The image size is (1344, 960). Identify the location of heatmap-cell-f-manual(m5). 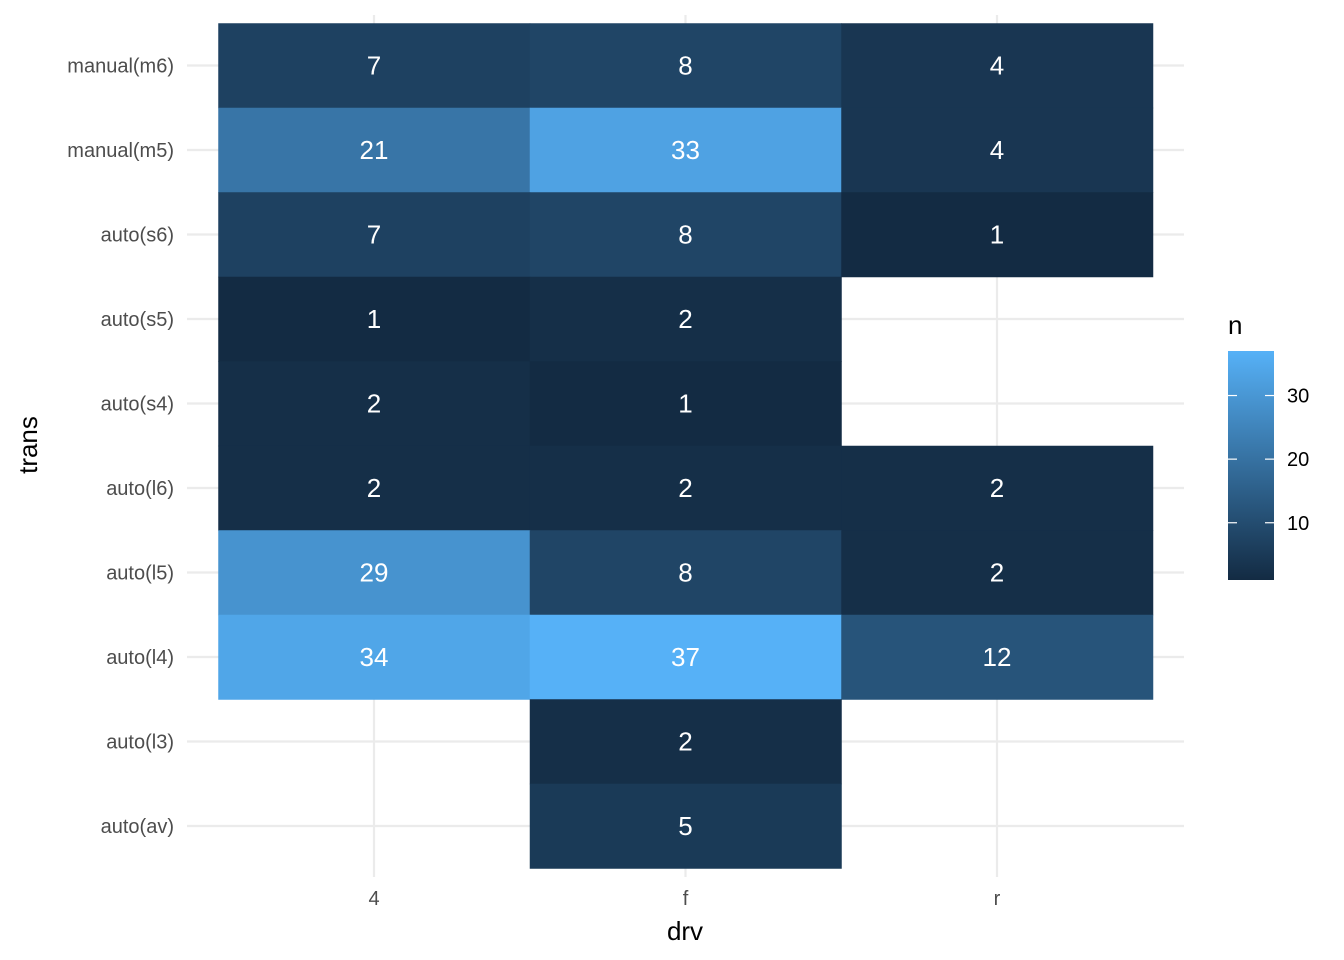
(685, 150).